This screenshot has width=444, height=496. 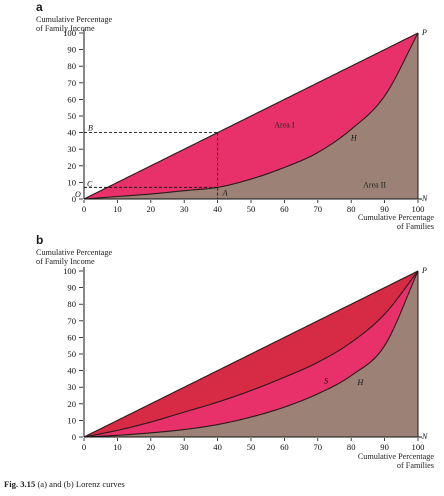 I want to click on point-label-c: C, so click(x=90, y=183).